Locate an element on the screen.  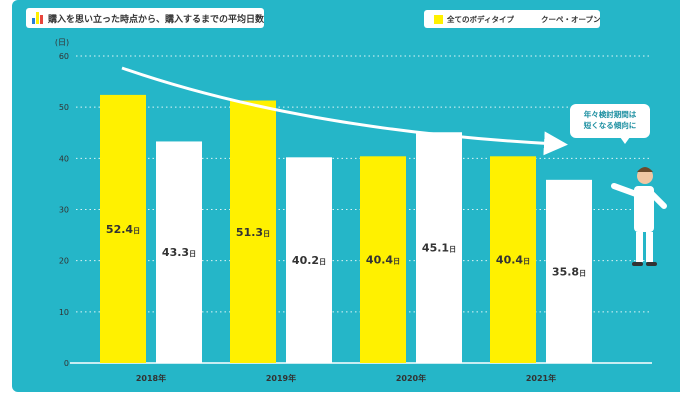
annotation-line-2: 短くなる傾向に is located at coordinates (610, 125).